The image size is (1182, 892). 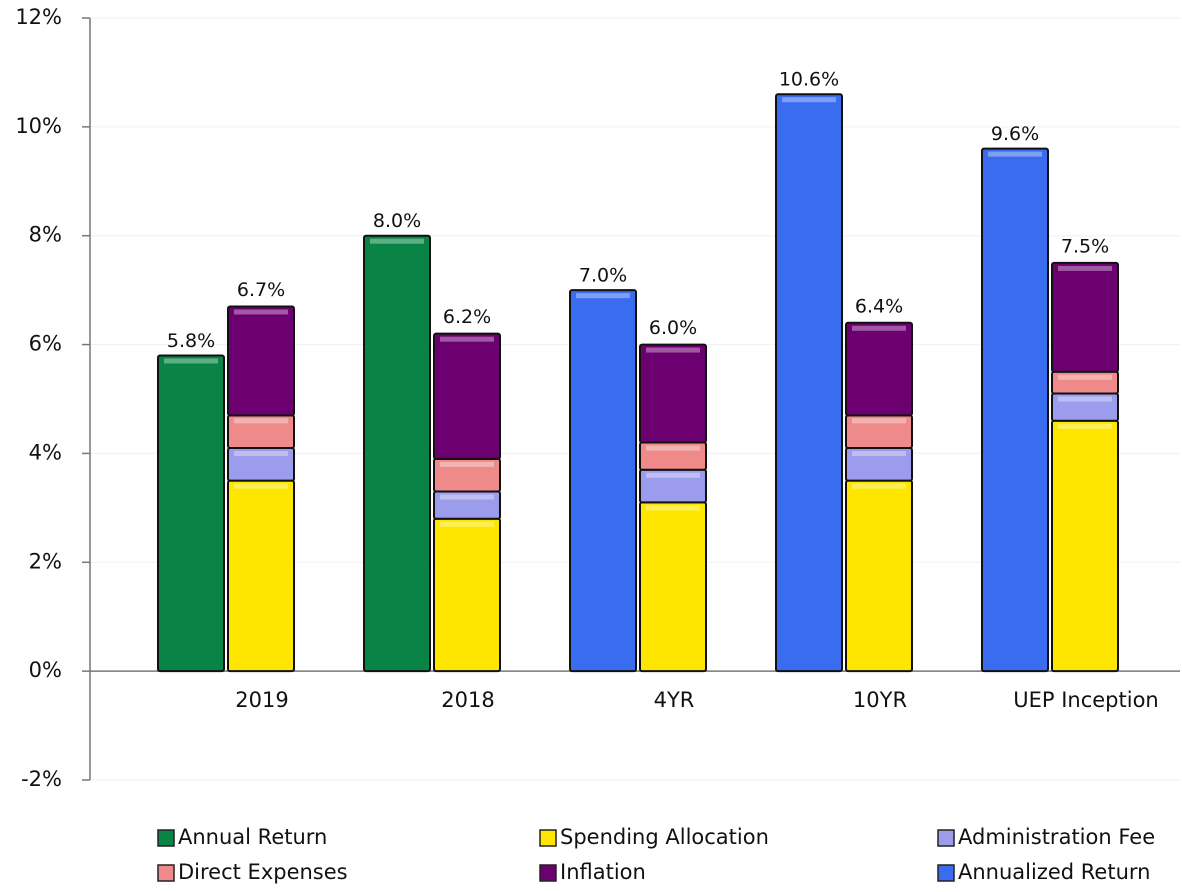 I want to click on x-tick-label: 4YR, so click(x=674, y=700).